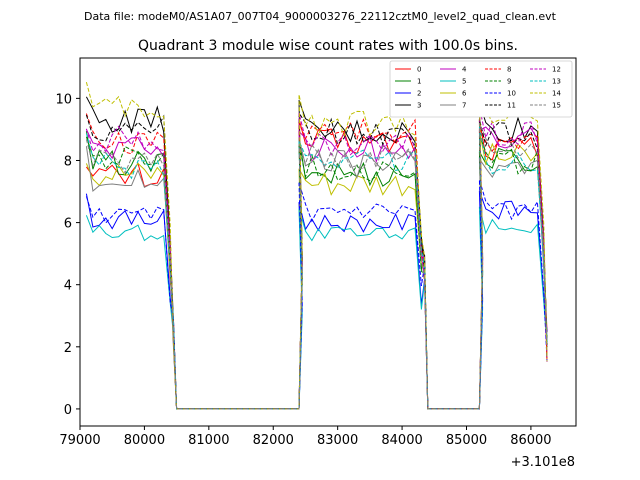 This screenshot has width=640, height=480. What do you see at coordinates (68, 410) in the screenshot?
I see `y-tick-label: 0` at bounding box center [68, 410].